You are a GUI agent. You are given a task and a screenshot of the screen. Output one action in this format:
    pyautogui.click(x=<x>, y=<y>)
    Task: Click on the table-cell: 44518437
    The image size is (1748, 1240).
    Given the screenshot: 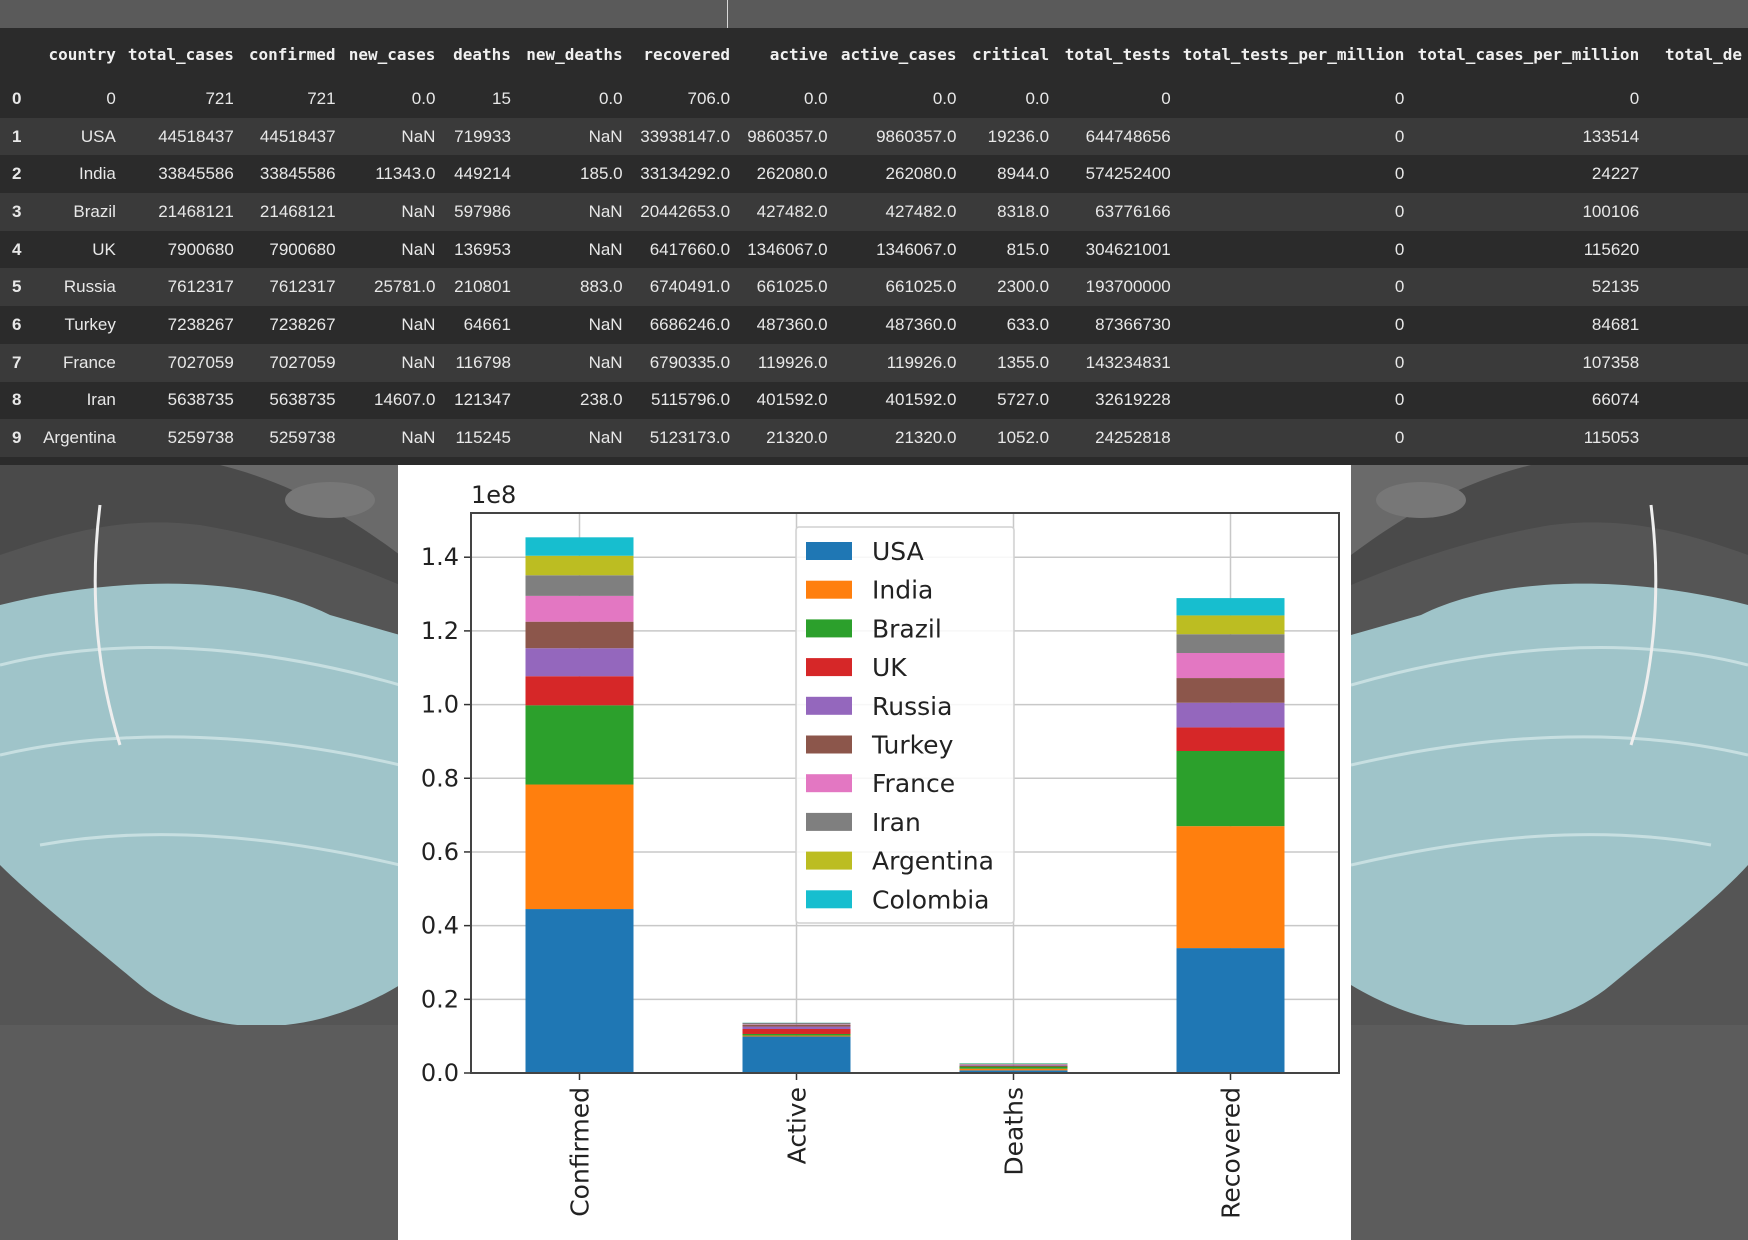 What is the action you would take?
    pyautogui.click(x=297, y=136)
    